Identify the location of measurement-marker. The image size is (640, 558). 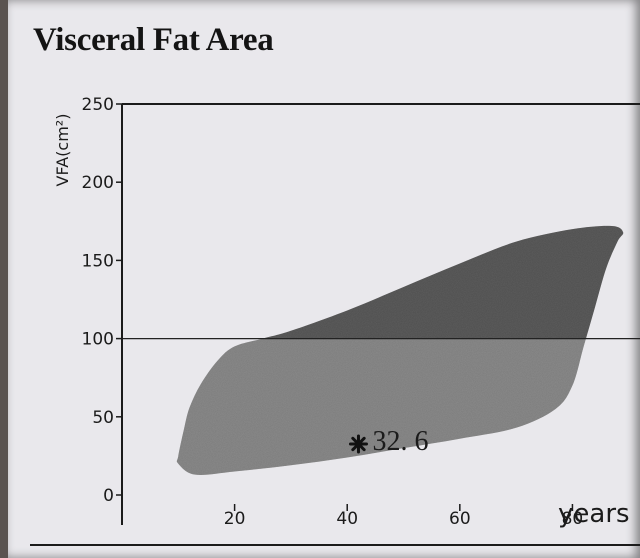
(358, 444).